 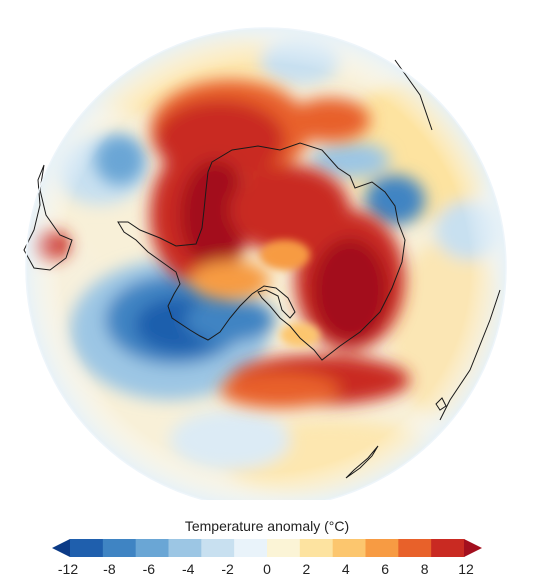 What do you see at coordinates (362, 462) in the screenshot?
I see `new-zealand-coastline` at bounding box center [362, 462].